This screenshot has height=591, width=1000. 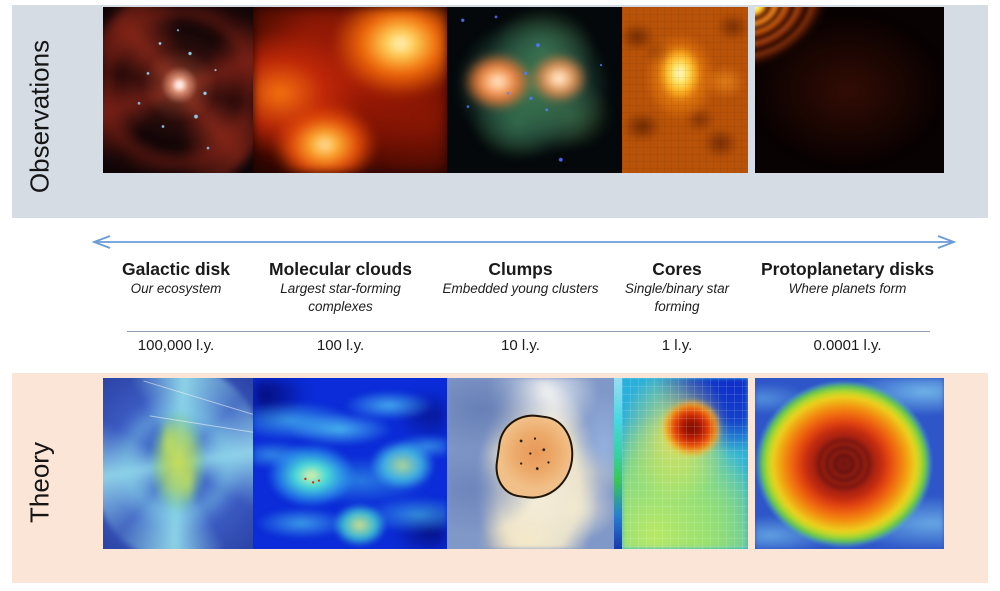 What do you see at coordinates (528, 331) in the screenshot?
I see `scale-separator-line` at bounding box center [528, 331].